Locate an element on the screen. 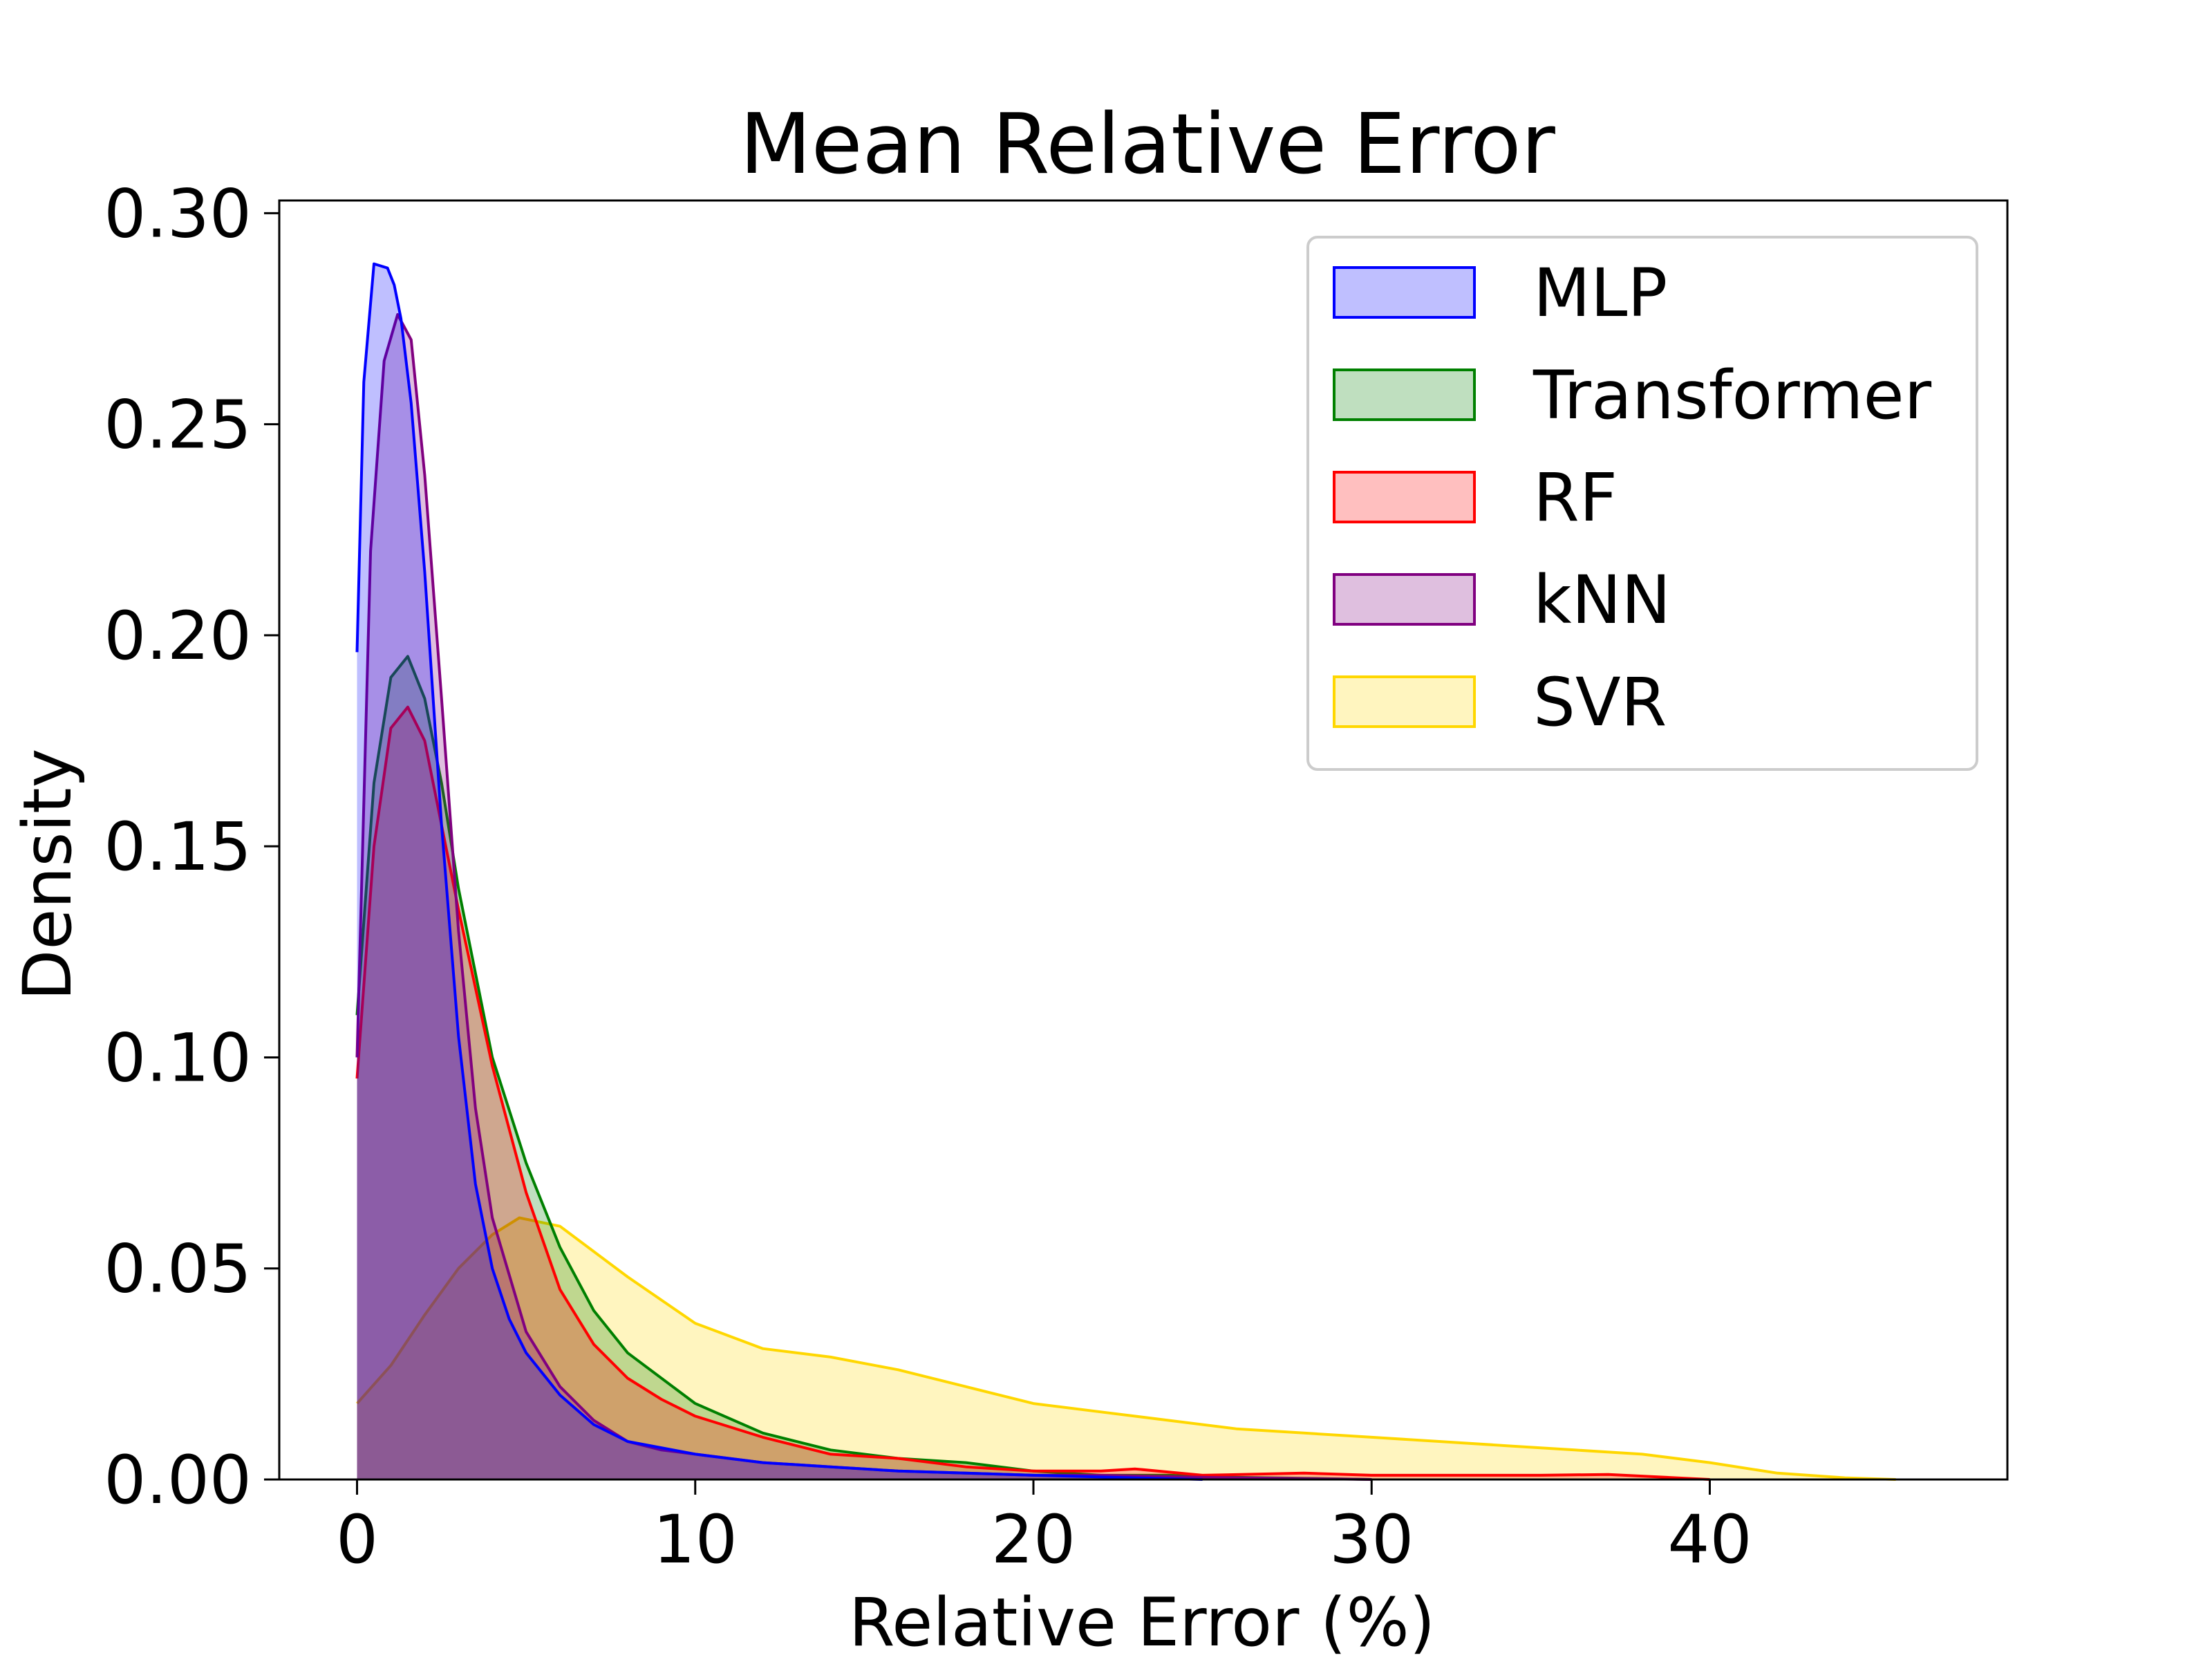 The height and width of the screenshot is (1662, 2212). series-area-svr is located at coordinates (1126, 1348).